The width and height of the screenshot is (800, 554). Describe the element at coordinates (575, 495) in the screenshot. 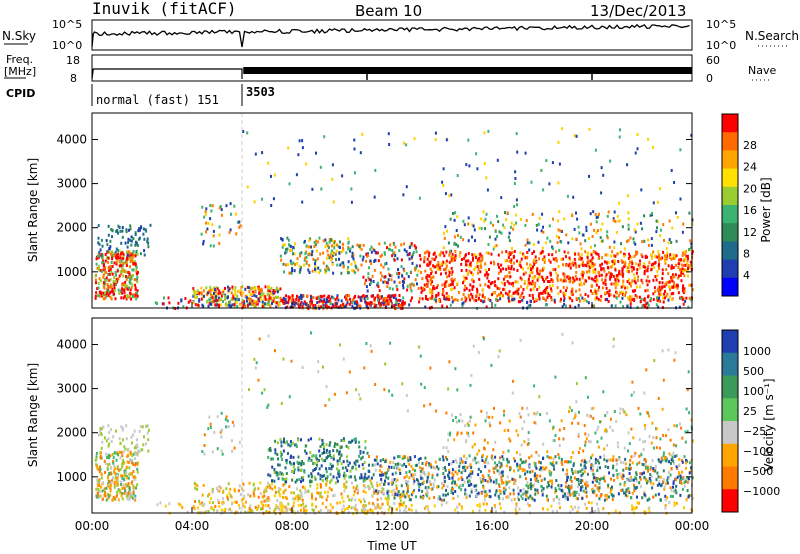

I see `velocity-cell-1915` at that location.